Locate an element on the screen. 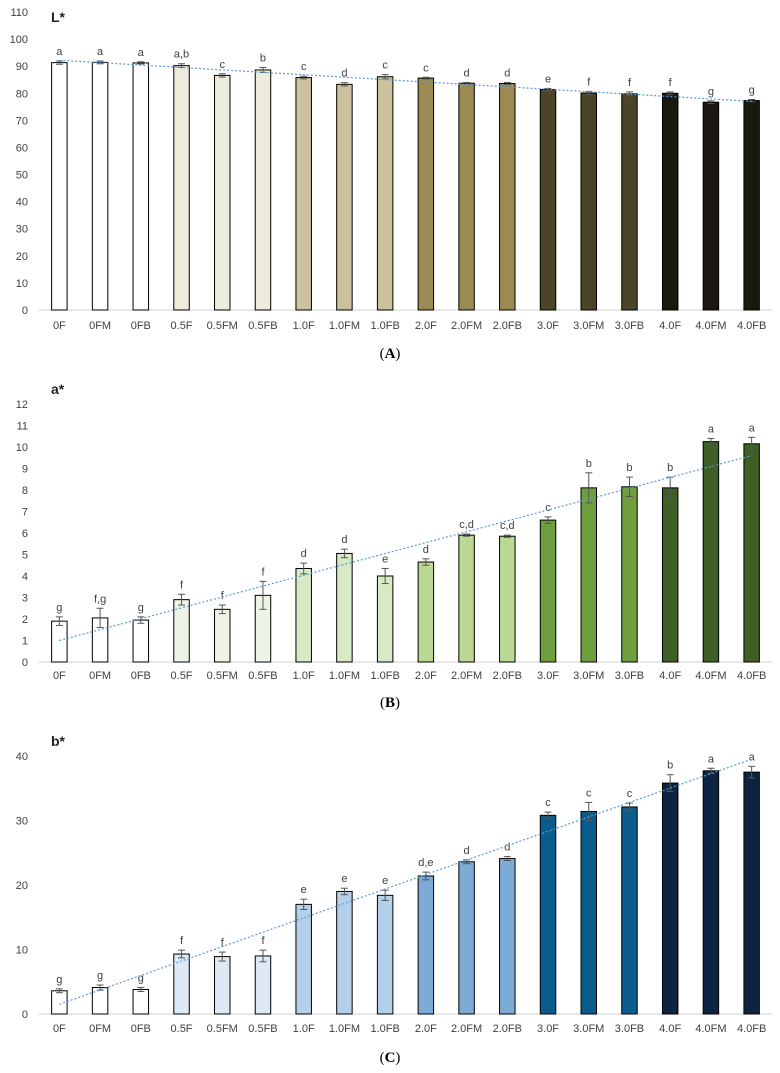 The height and width of the screenshot is (1073, 780). significance-letter: c,d is located at coordinates (466, 525).